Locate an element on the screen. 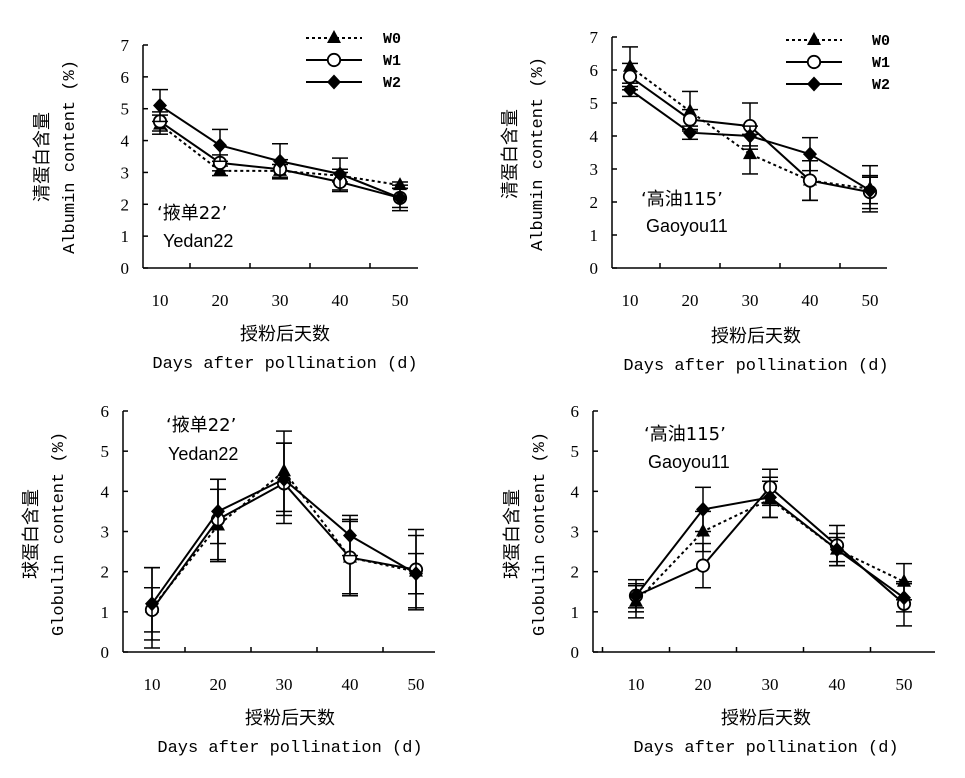 The width and height of the screenshot is (965, 778). y-axis-title-cn: 清蛋白含量 is located at coordinates (42, 157).